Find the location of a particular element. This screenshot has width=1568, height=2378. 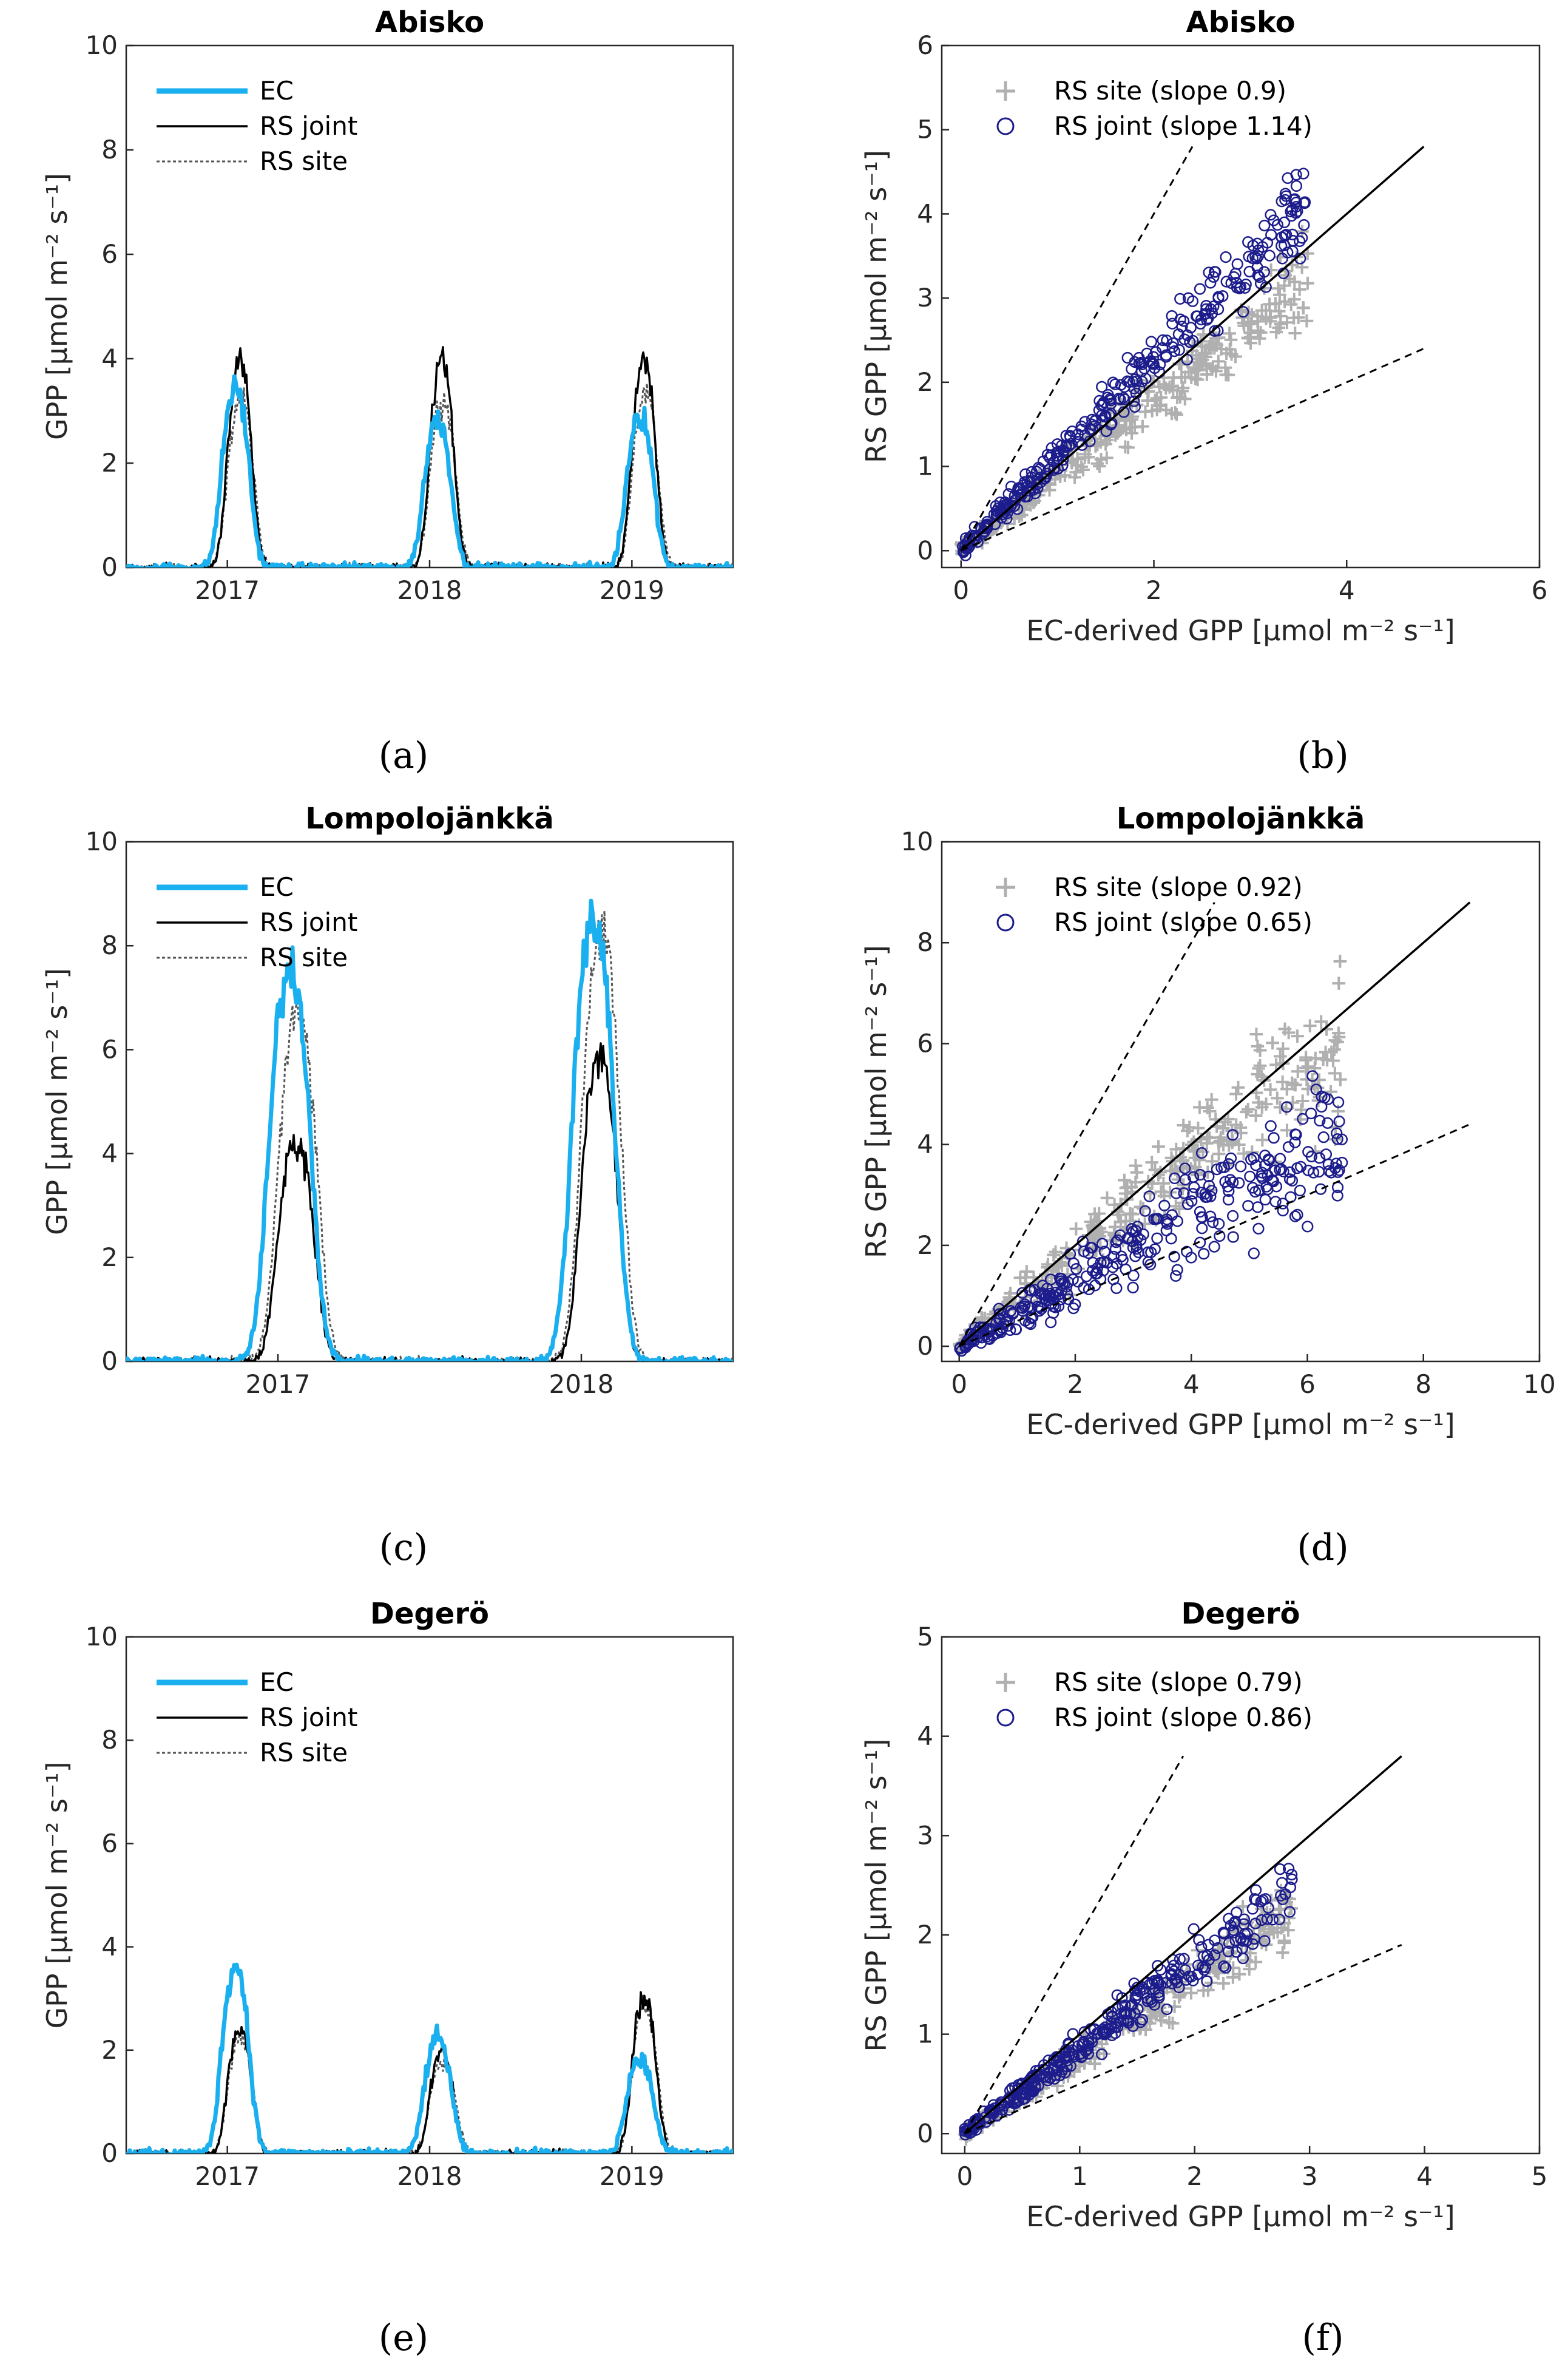

legend-label: RS joint is located at coordinates (309, 126).